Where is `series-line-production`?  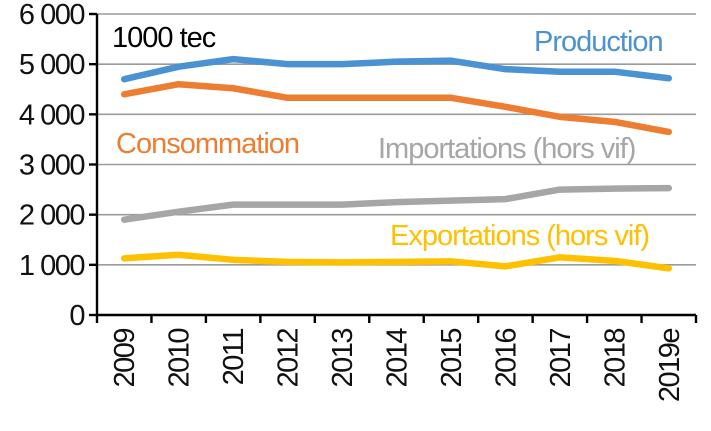 series-line-production is located at coordinates (396, 69).